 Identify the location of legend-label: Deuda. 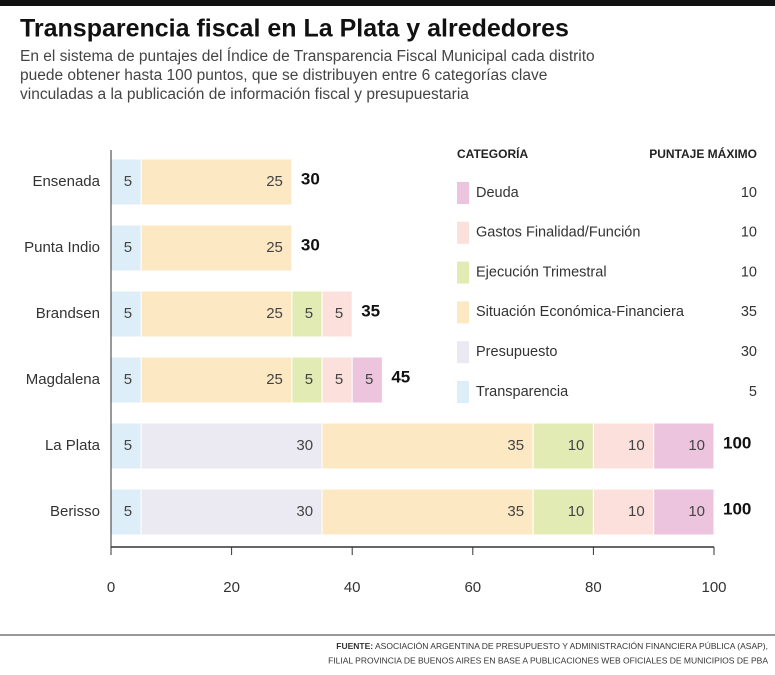
(498, 193).